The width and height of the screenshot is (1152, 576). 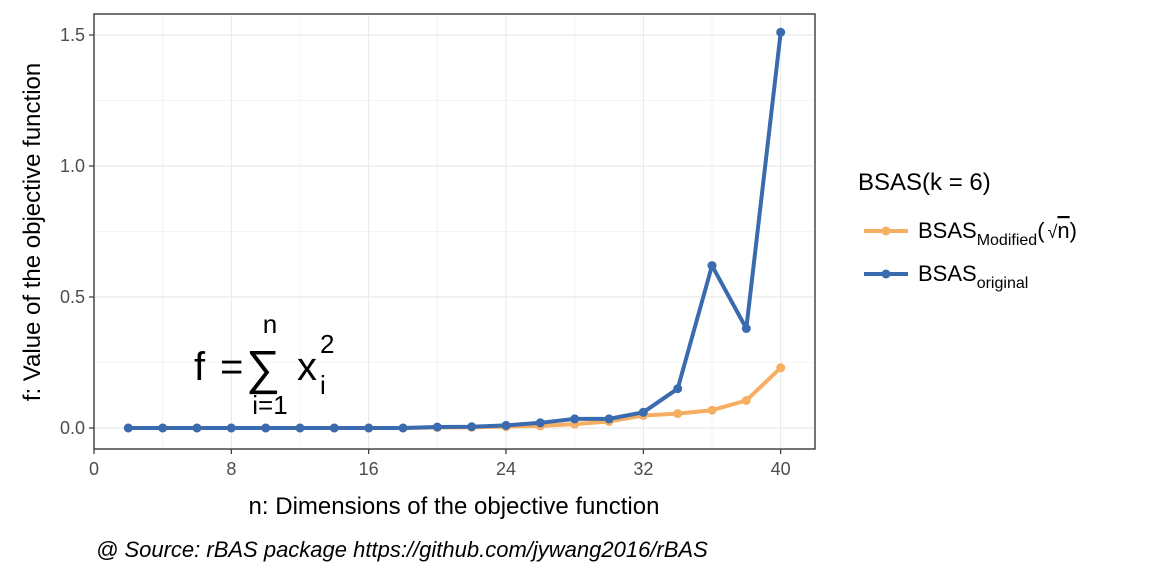 I want to click on x-tick-label: 16, so click(x=369, y=469).